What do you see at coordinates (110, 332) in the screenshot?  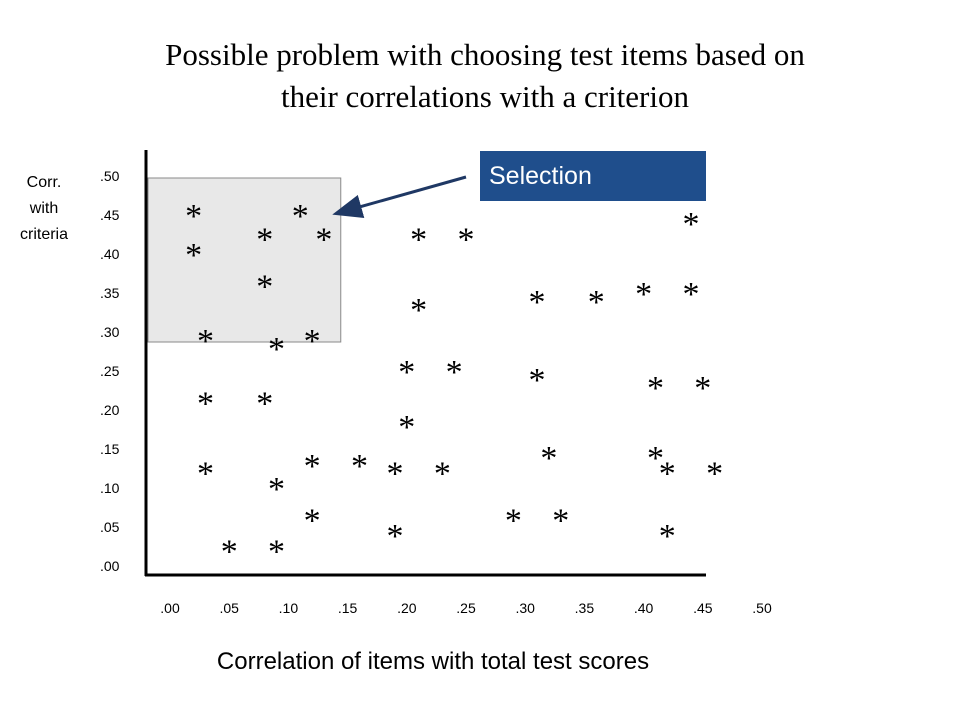 I see `y-tick-label: .30` at bounding box center [110, 332].